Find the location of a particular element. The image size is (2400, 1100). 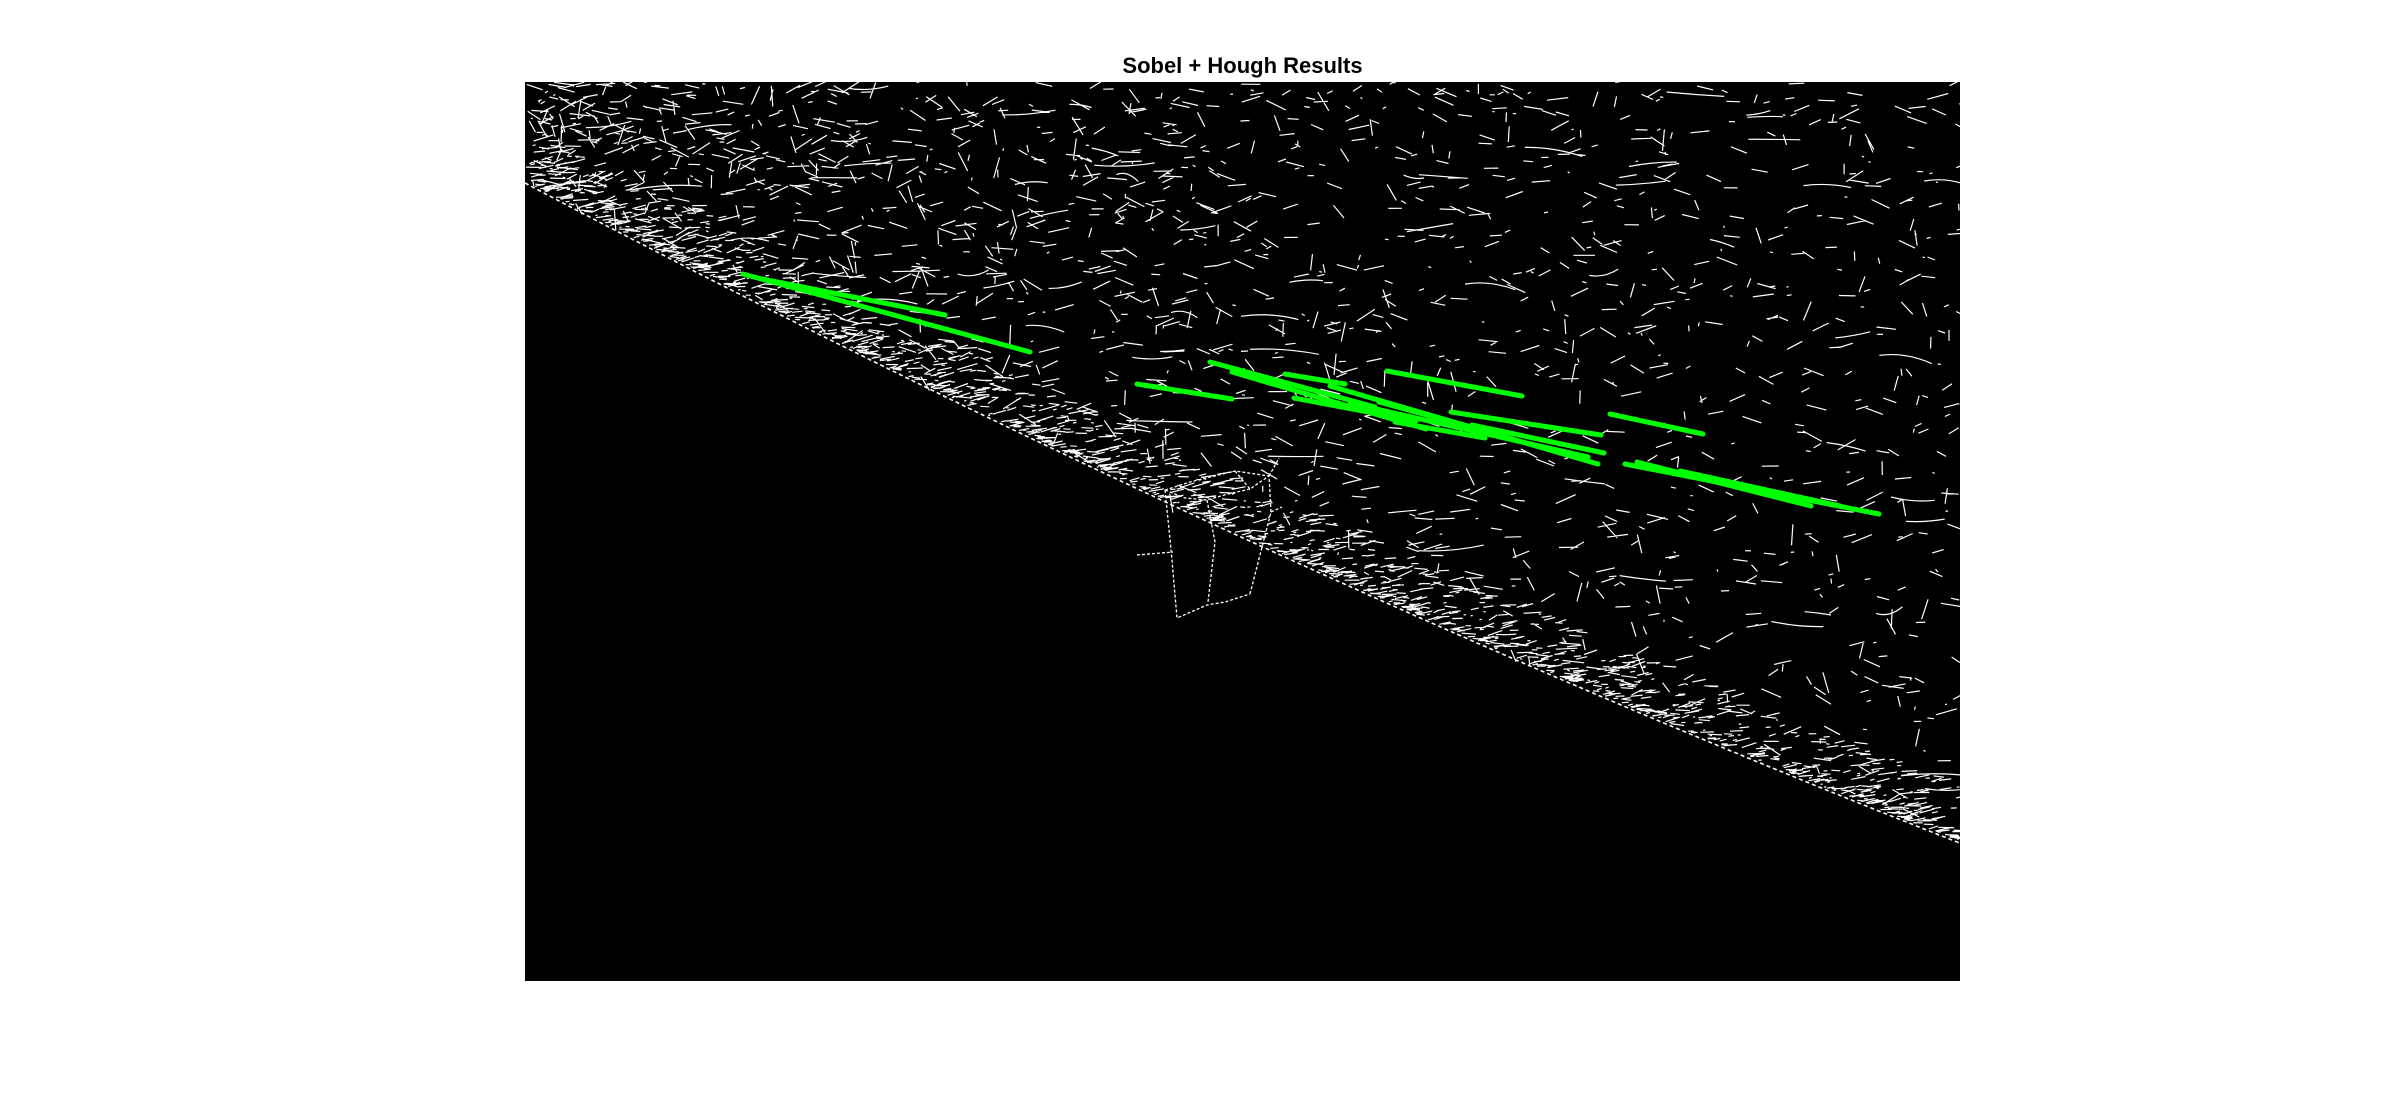

axes-title: Sobel + Hough Results is located at coordinates (1242, 65).